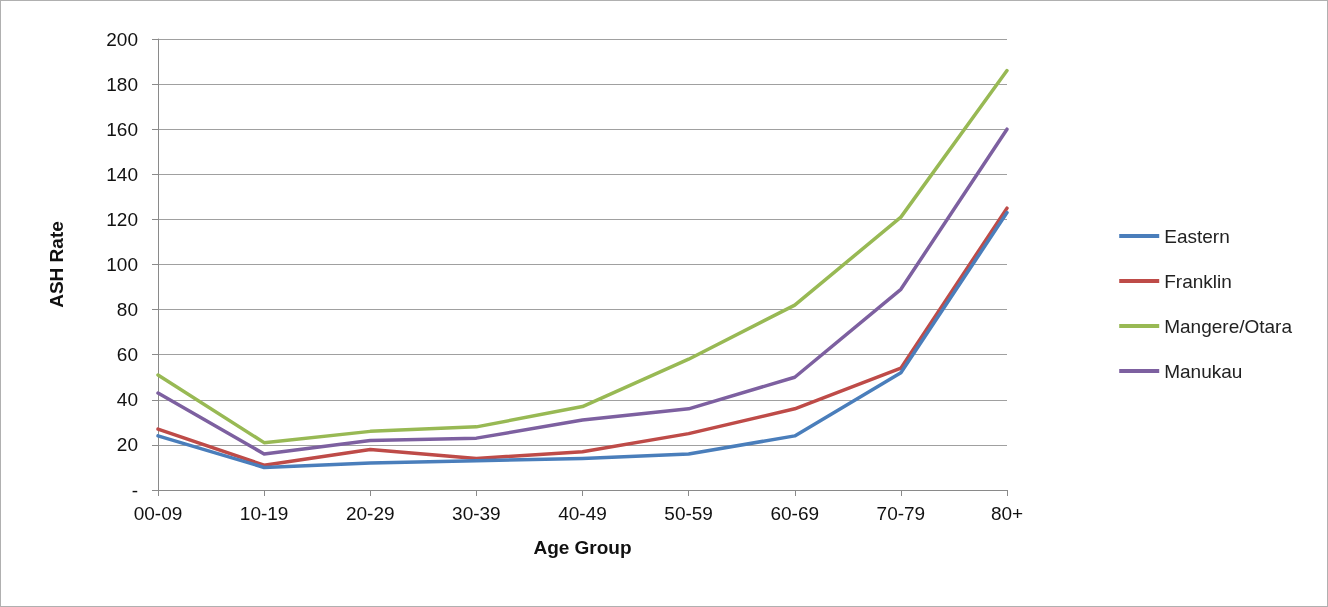  I want to click on y-tick-label: 100, so click(122, 264).